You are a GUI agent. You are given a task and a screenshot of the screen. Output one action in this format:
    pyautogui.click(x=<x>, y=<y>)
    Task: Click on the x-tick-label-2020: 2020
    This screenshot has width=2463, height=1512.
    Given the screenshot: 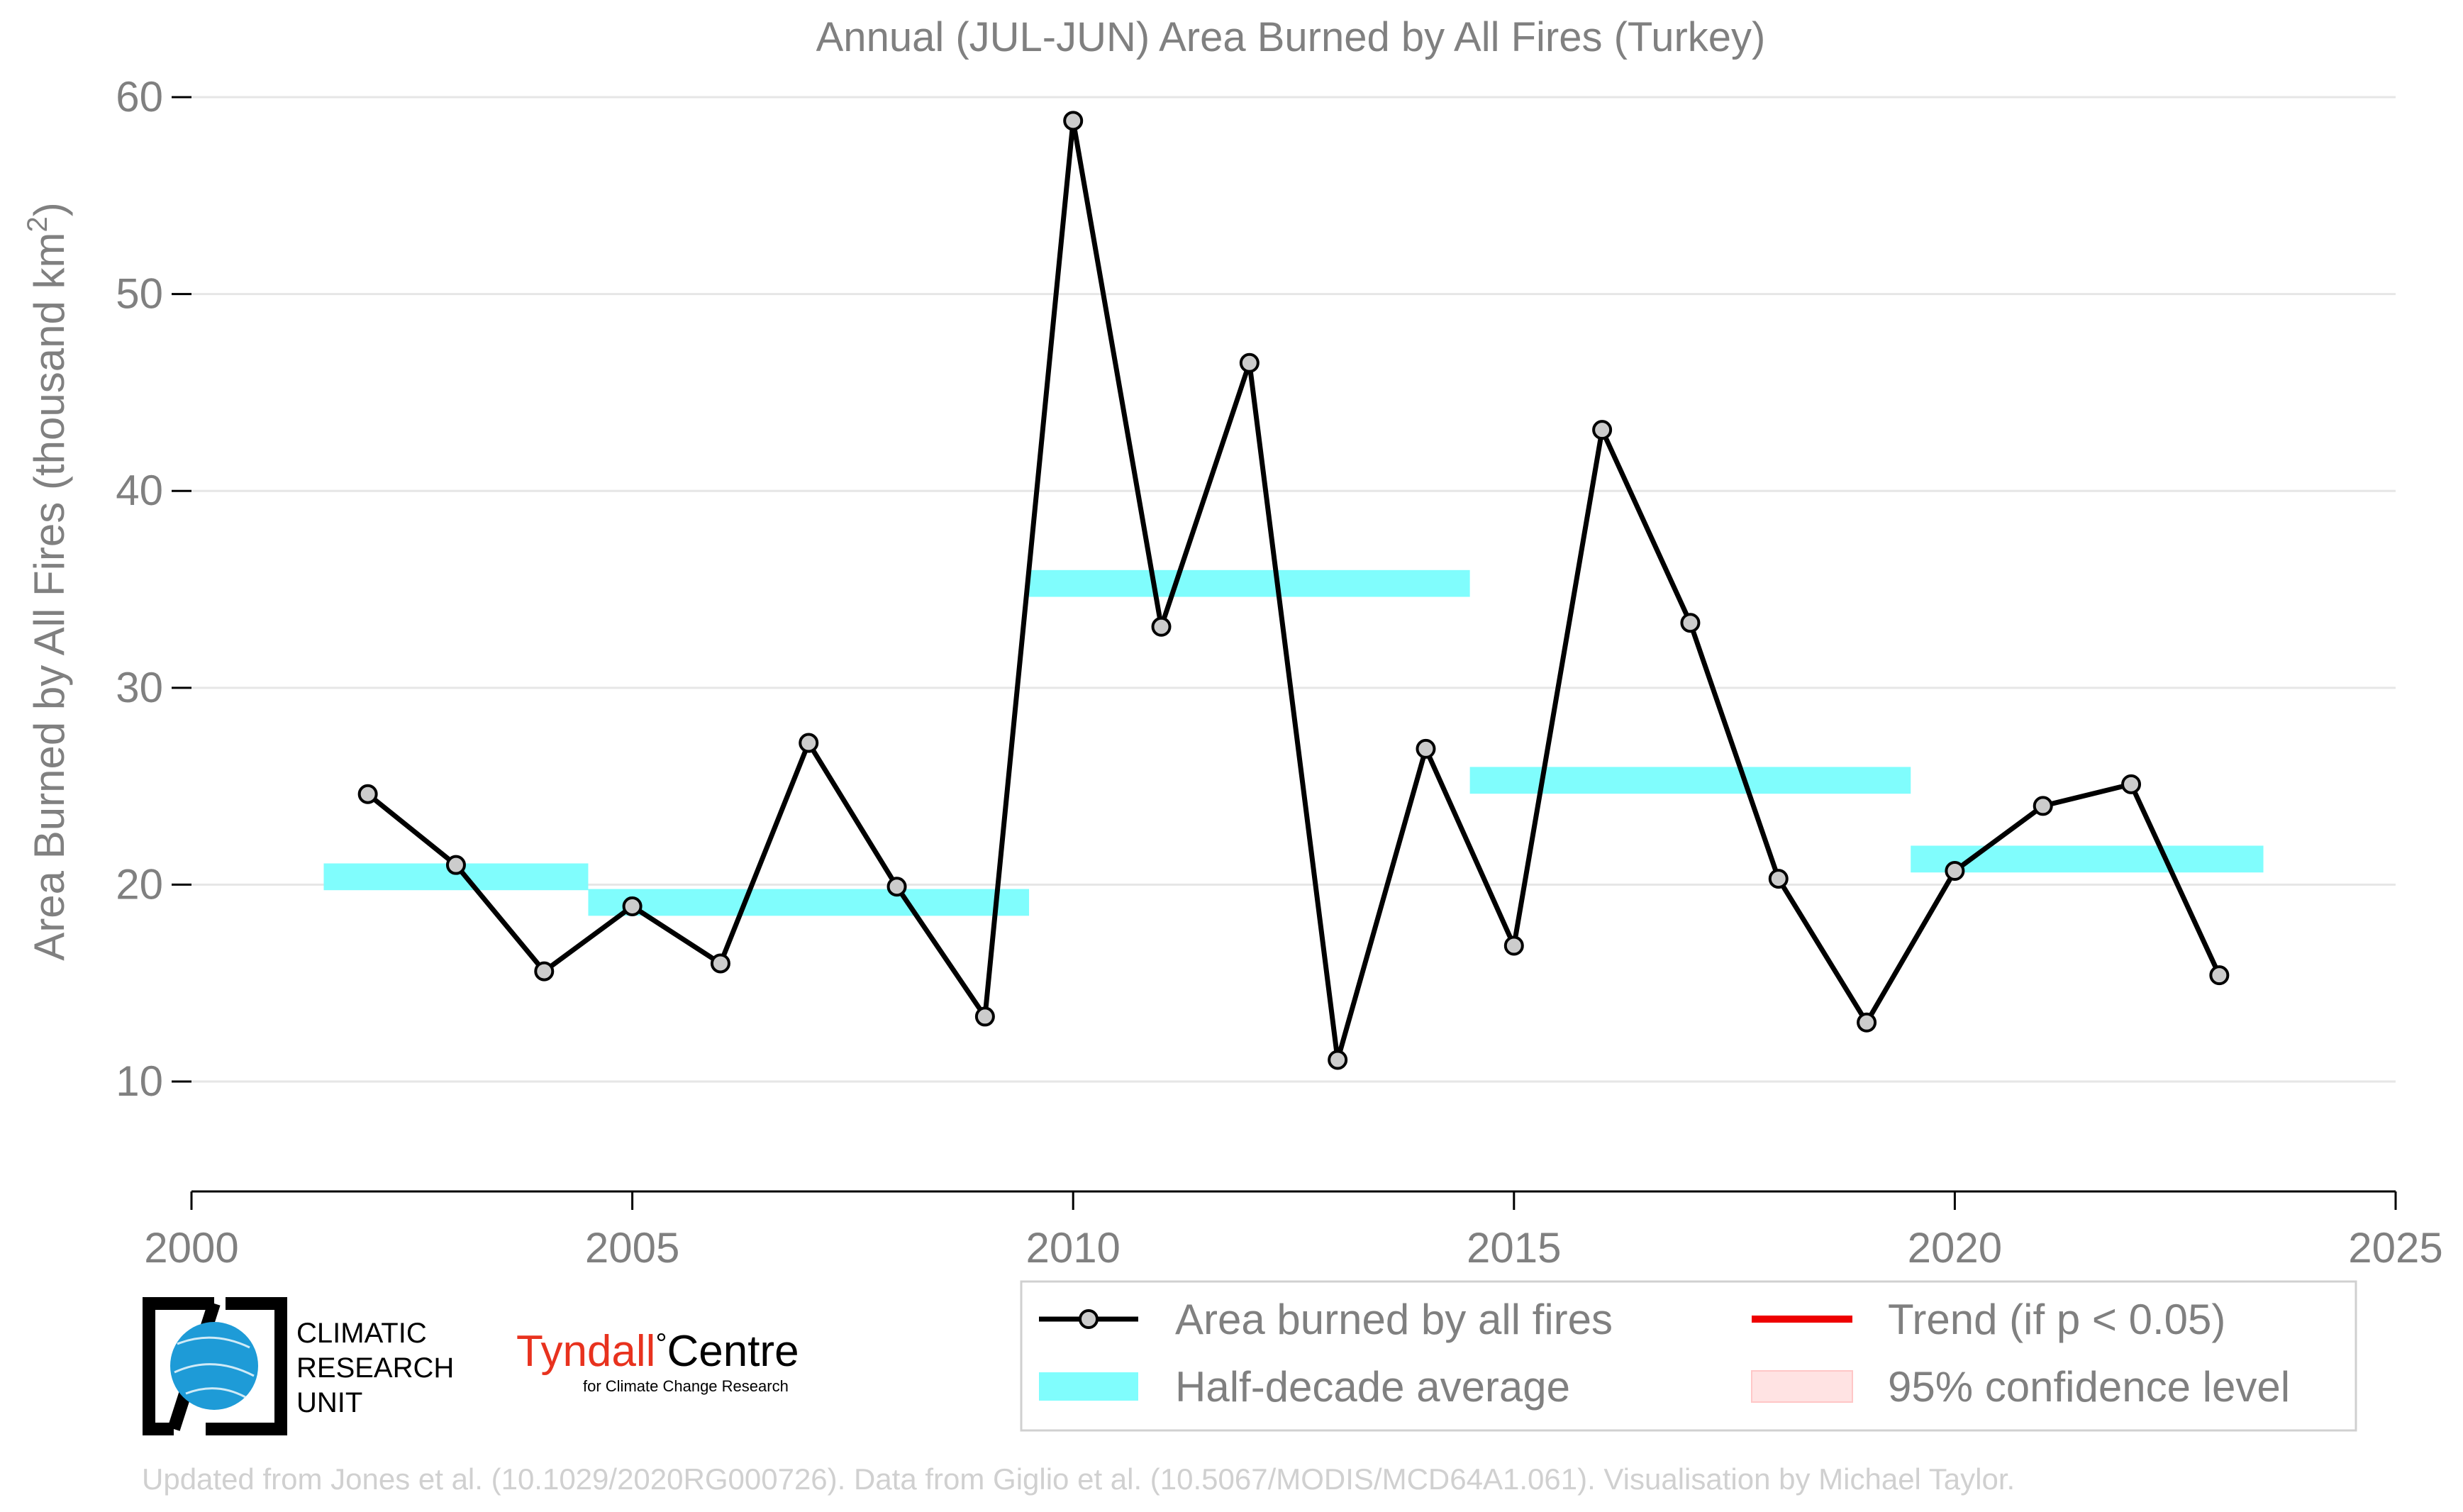 What is the action you would take?
    pyautogui.click(x=1955, y=1248)
    